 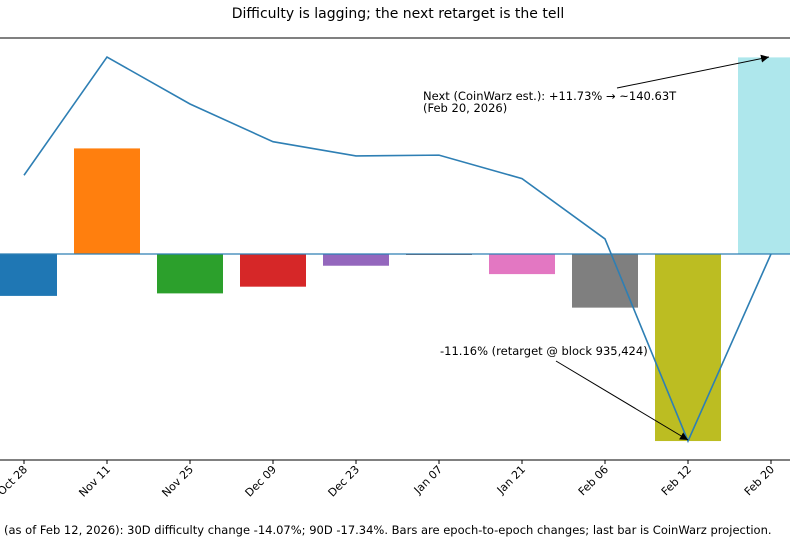 What do you see at coordinates (94, 481) in the screenshot?
I see `x-tick-label: Nov 11` at bounding box center [94, 481].